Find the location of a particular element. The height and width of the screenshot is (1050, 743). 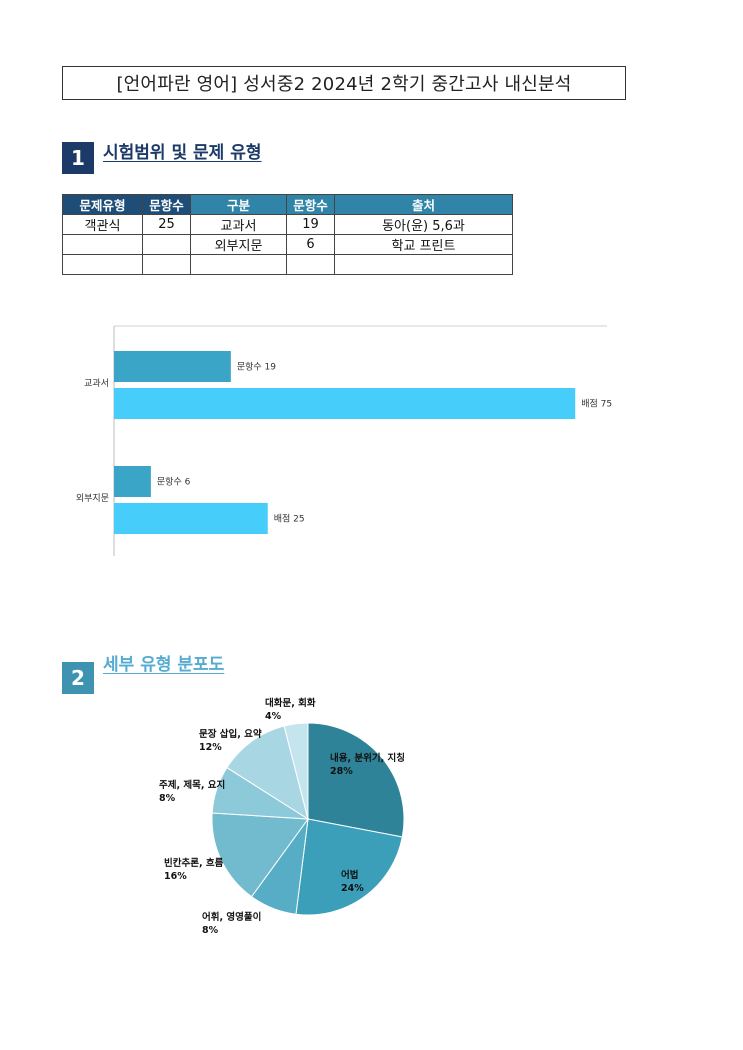

table-cell: 19 is located at coordinates (310, 224).